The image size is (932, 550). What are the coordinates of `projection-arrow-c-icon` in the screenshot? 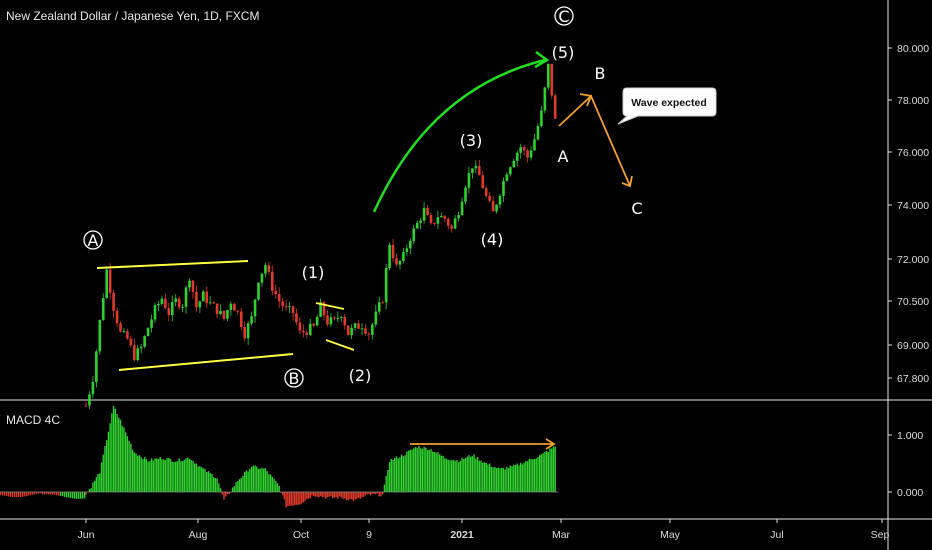 It's located at (627, 181).